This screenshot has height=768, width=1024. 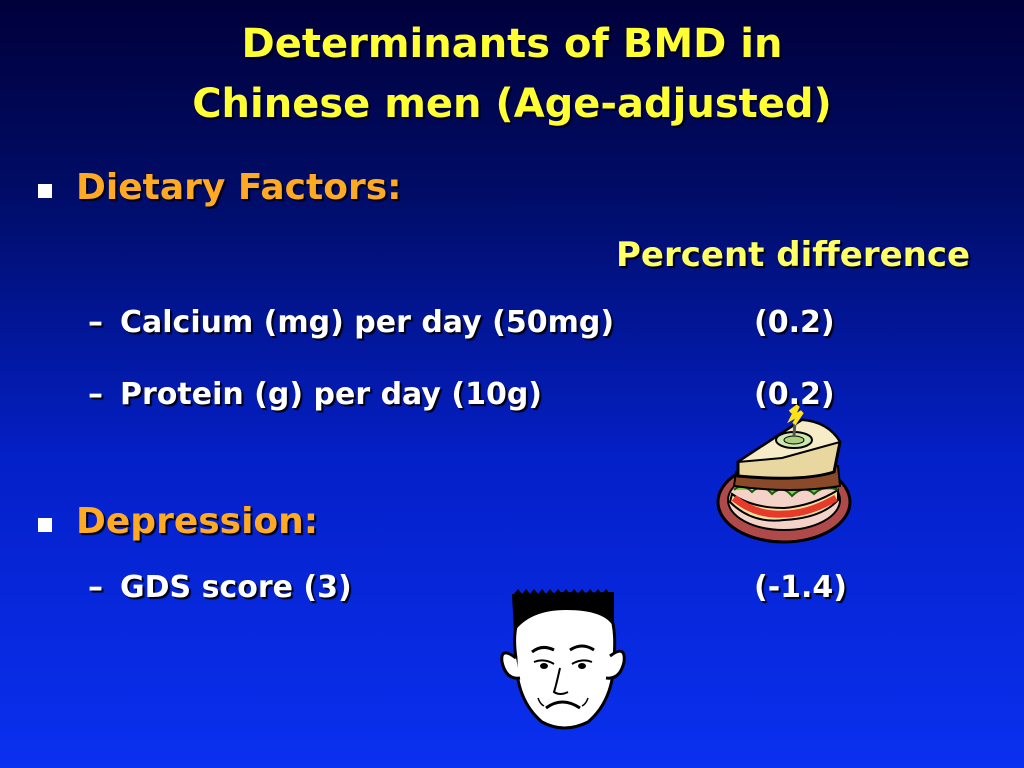 I want to click on item-label-calcium: Calcium (mg) per day (50mg), so click(x=367, y=322).